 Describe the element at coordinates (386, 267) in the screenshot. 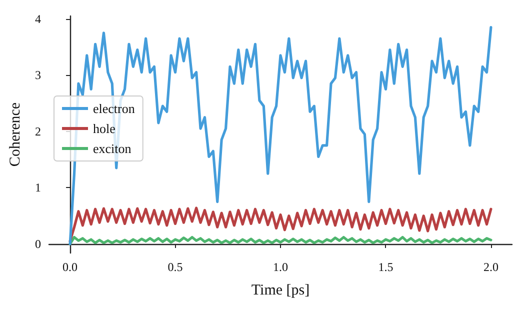

I see `x-tick-label: 1.5` at that location.